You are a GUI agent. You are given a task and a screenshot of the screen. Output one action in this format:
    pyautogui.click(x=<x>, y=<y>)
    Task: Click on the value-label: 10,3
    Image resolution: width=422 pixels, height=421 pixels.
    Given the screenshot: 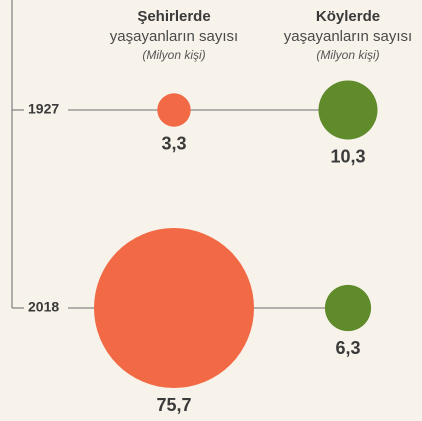 What is the action you would take?
    pyautogui.click(x=347, y=156)
    